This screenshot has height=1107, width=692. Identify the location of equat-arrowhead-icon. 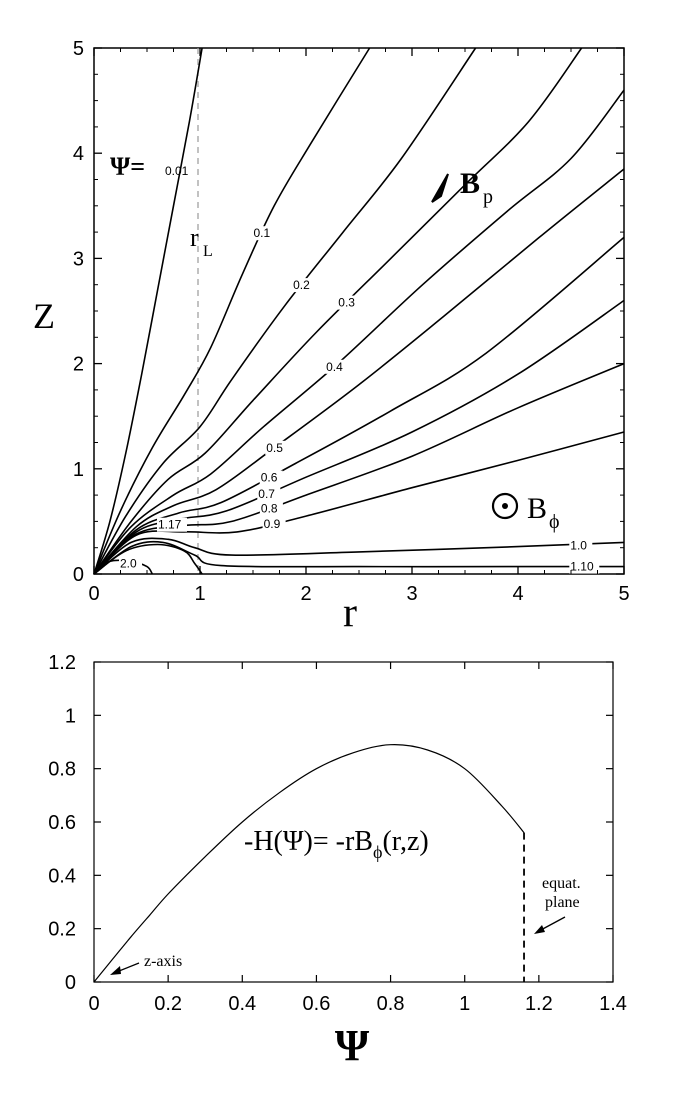
(539, 929).